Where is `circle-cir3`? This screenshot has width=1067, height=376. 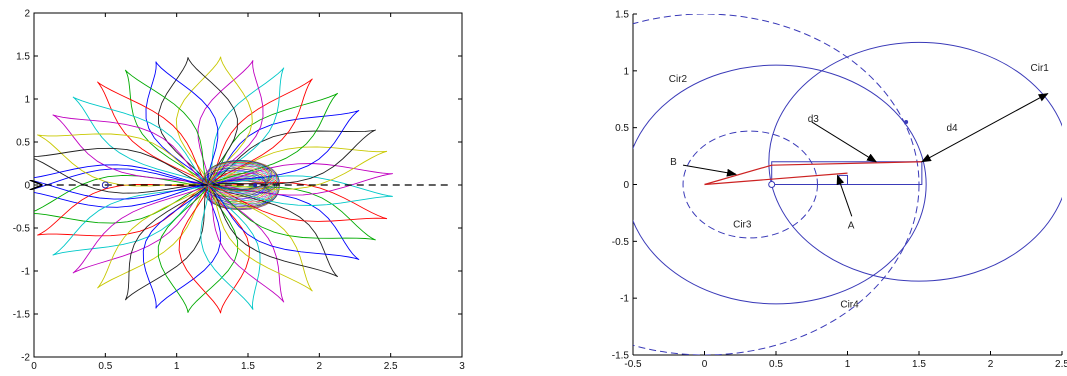 circle-cir3 is located at coordinates (750, 184).